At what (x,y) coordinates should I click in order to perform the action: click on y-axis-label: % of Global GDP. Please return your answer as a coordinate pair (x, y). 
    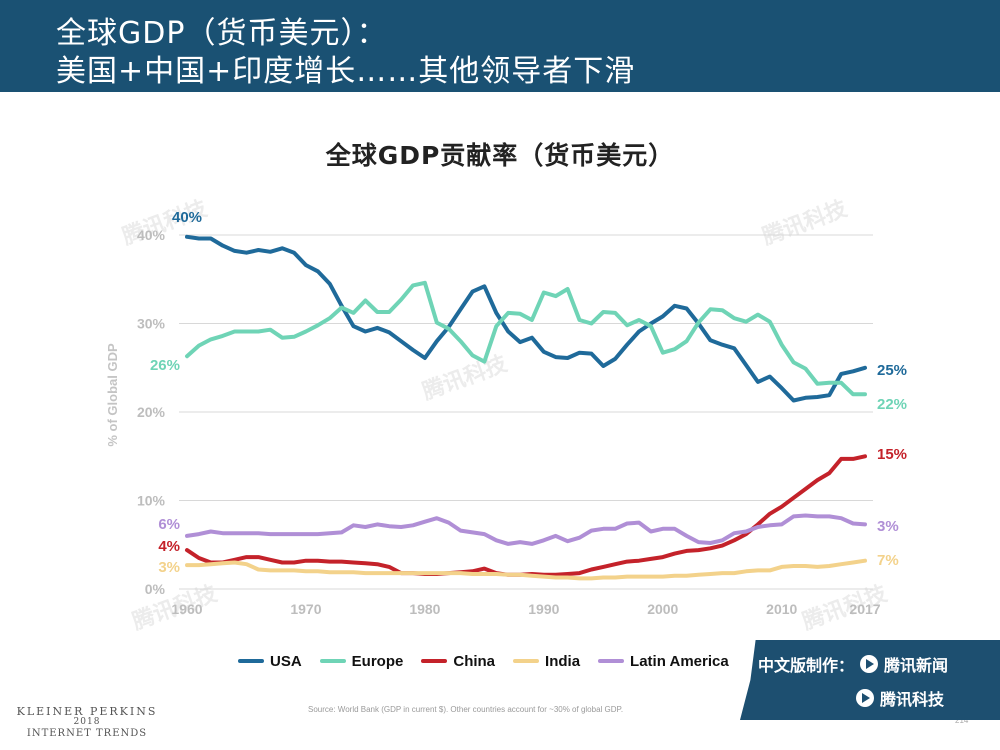
    Looking at the image, I should click on (112, 395).